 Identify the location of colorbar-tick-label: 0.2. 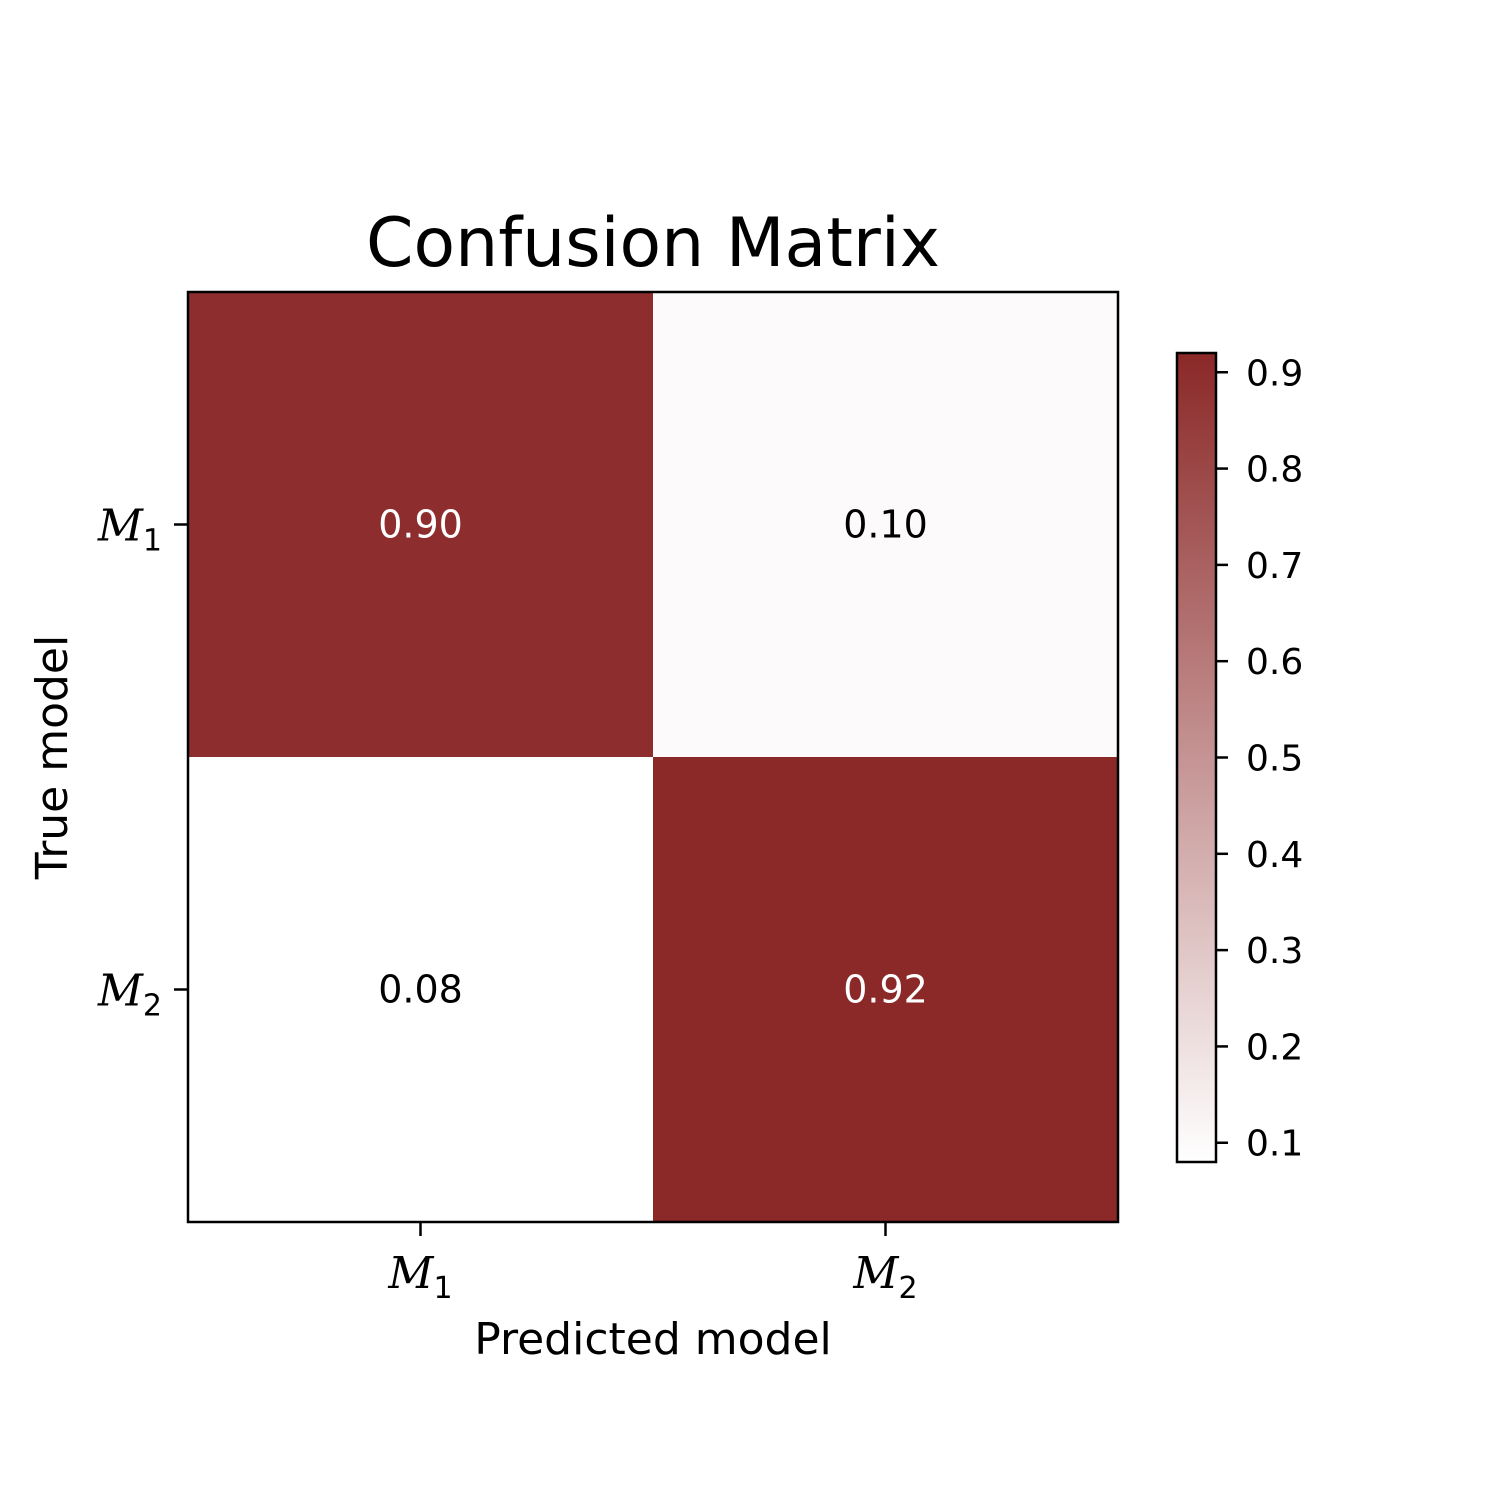
(1274, 1047).